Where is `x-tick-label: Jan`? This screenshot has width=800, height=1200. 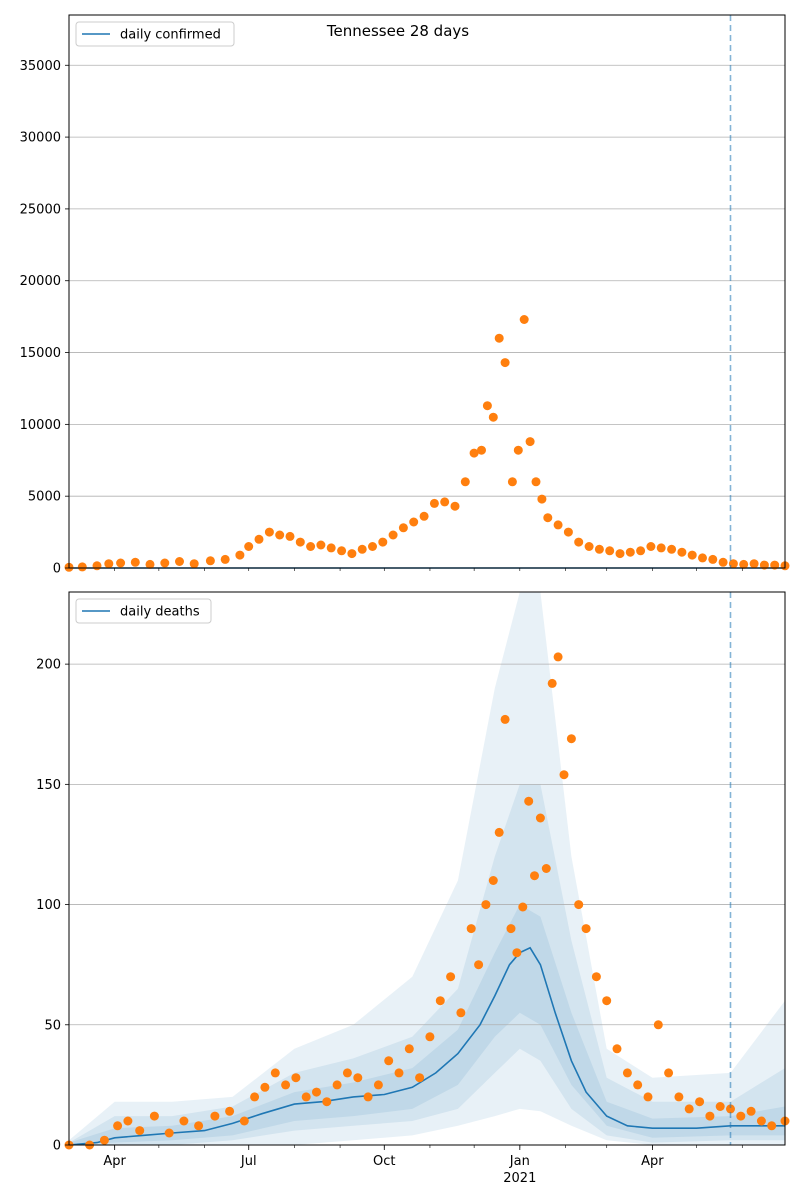 x-tick-label: Jan is located at coordinates (519, 1161).